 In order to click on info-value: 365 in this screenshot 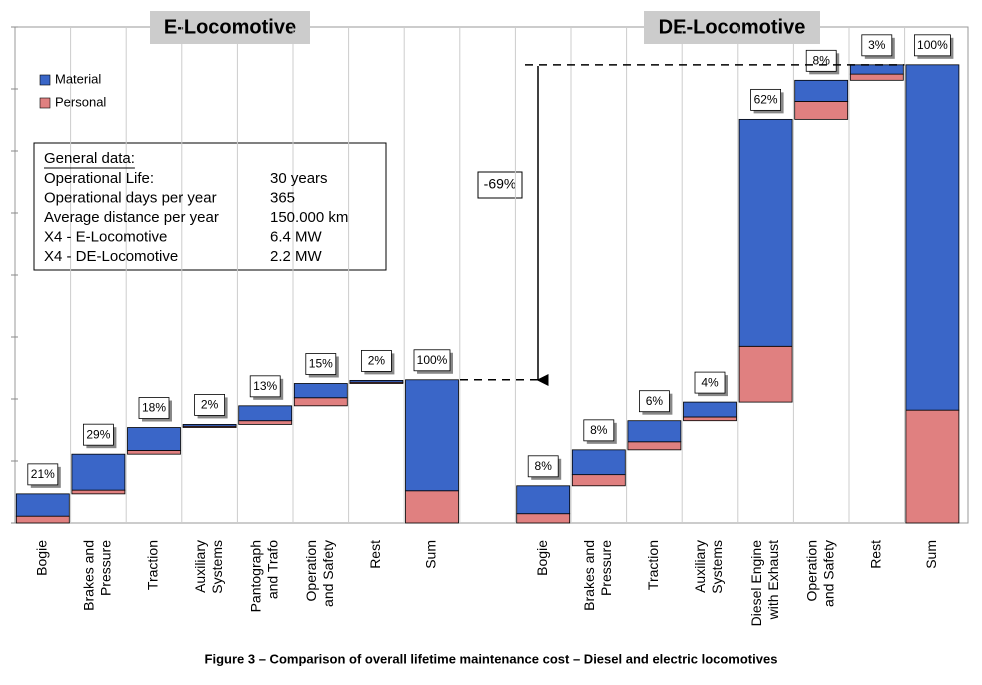, I will do `click(282, 197)`.